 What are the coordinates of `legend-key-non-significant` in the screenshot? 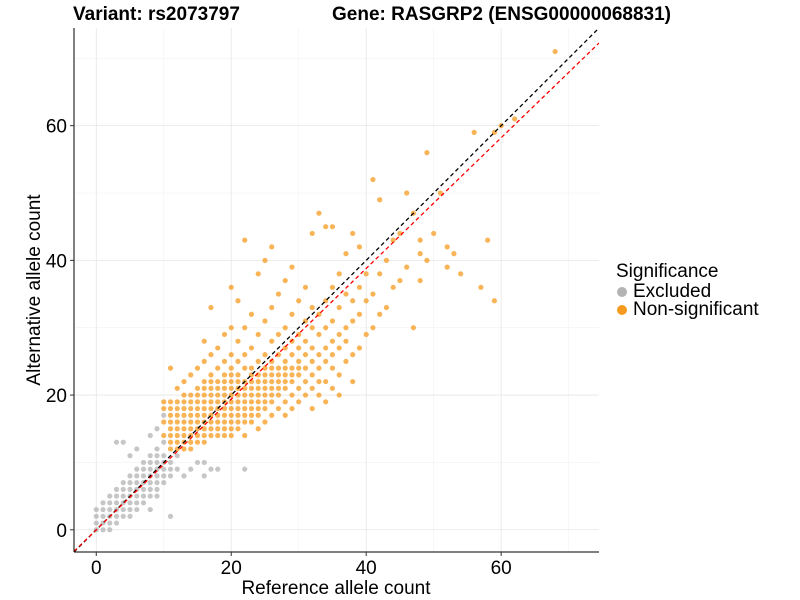 It's located at (622, 310).